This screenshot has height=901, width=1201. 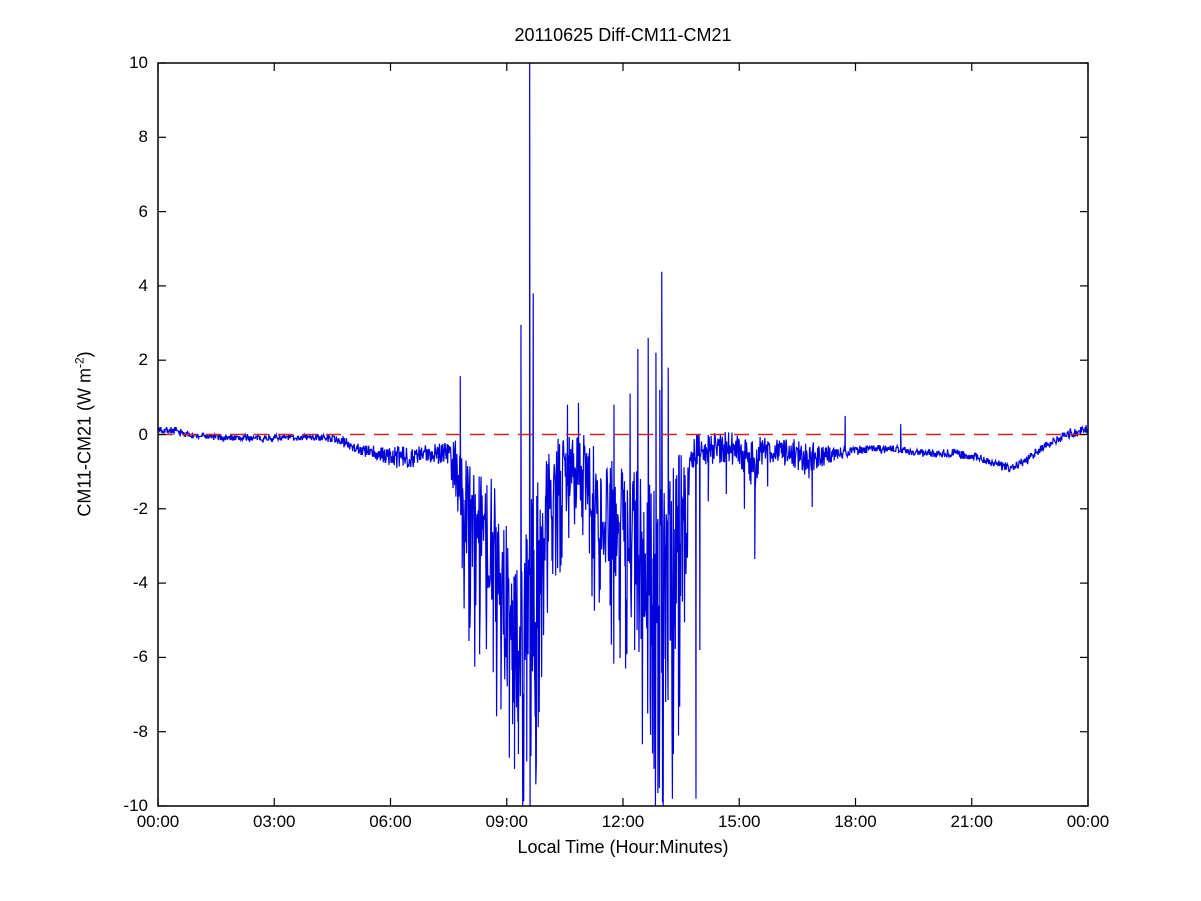 I want to click on y-tick-label: 0, so click(x=143, y=434).